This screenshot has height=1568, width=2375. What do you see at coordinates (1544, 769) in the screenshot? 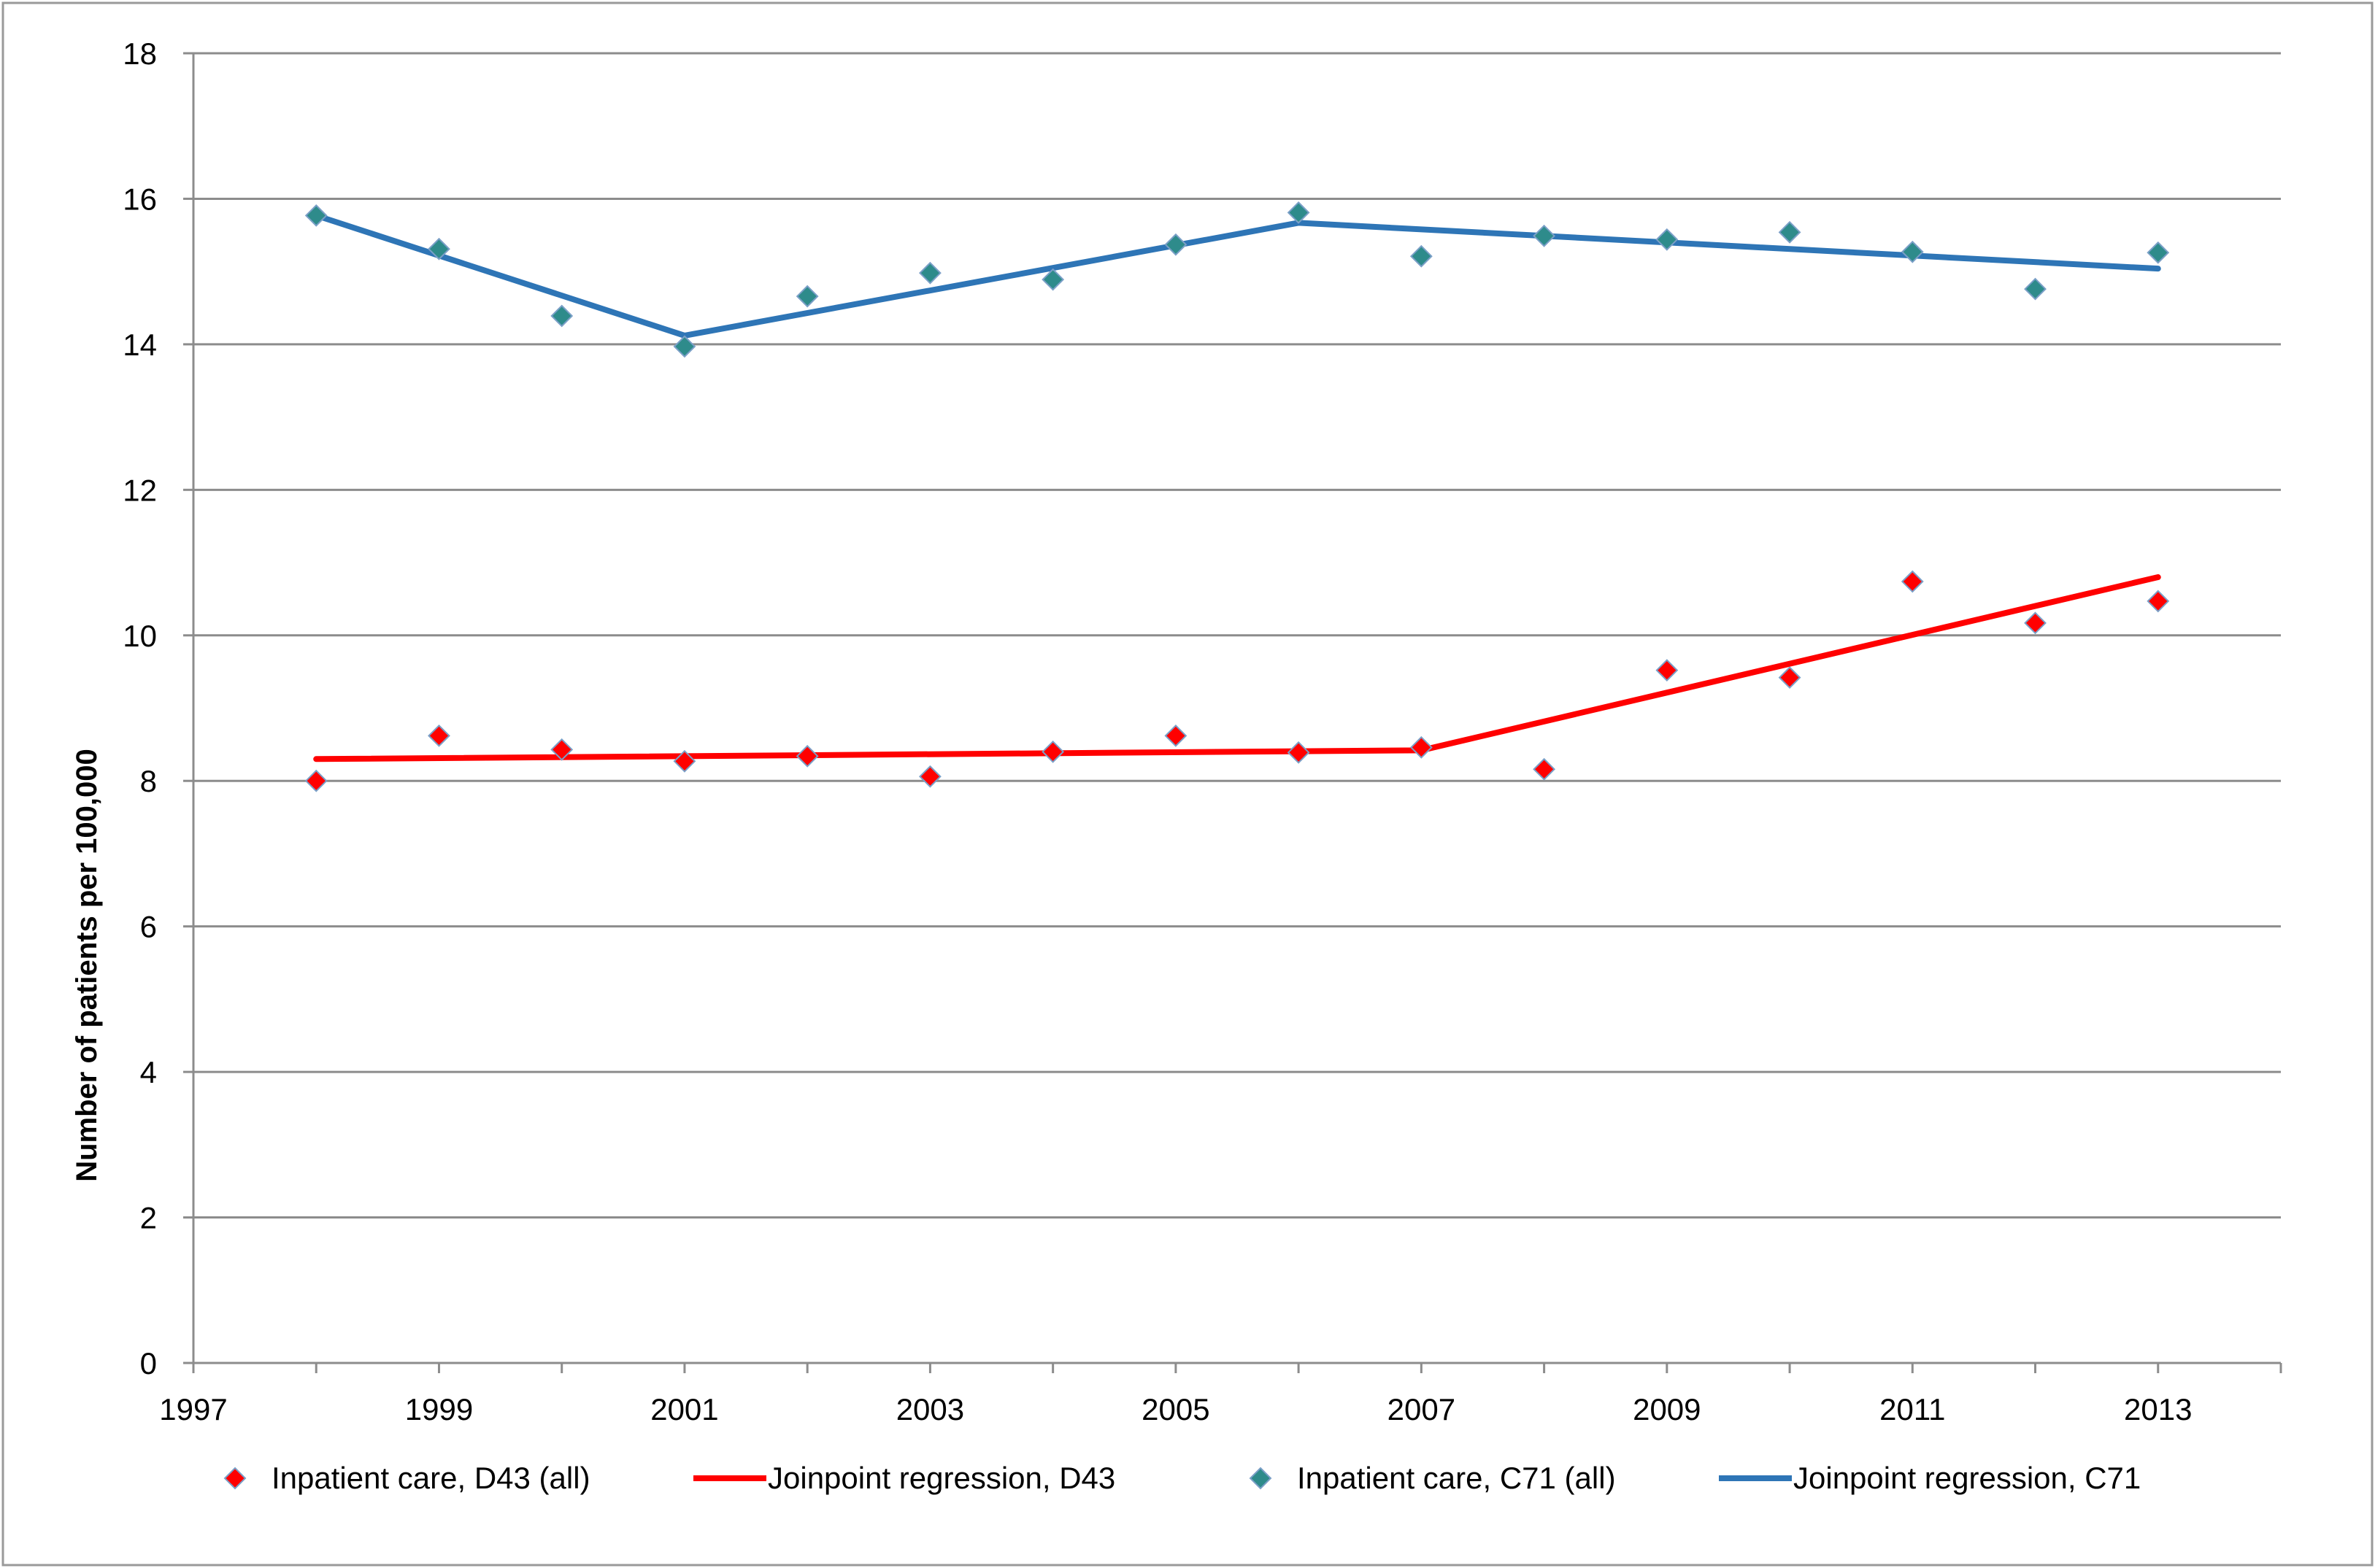
I see `series-1-point-2008` at bounding box center [1544, 769].